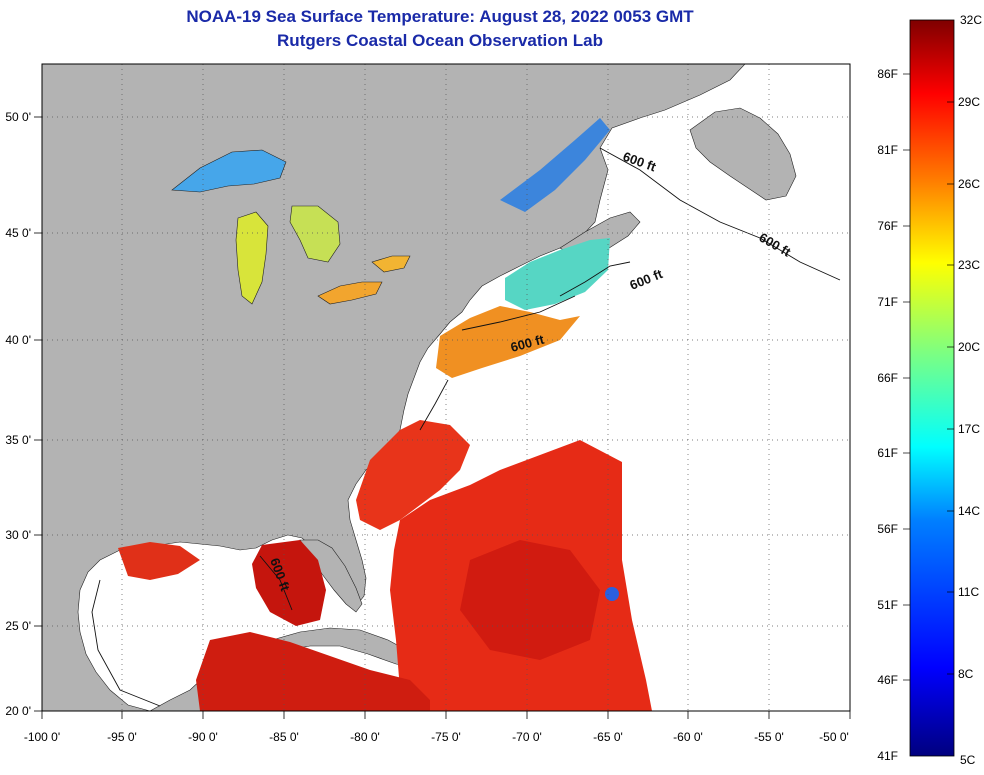  Describe the element at coordinates (122, 737) in the screenshot. I see `lon-tick-label: -95 0'` at that location.